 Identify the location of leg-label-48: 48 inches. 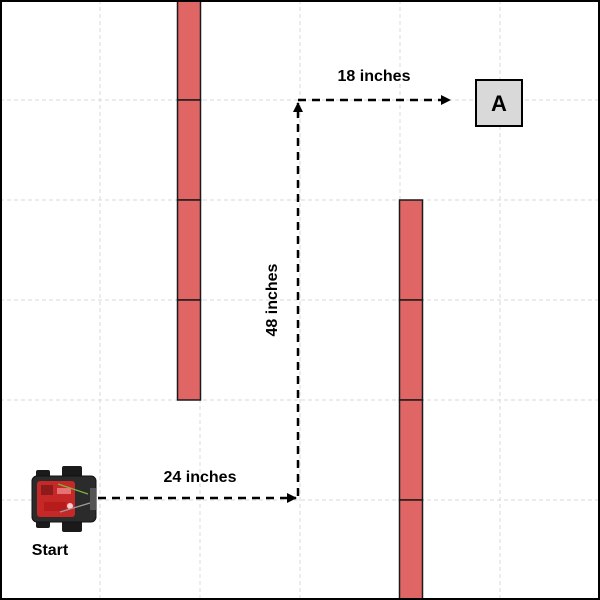
(272, 299).